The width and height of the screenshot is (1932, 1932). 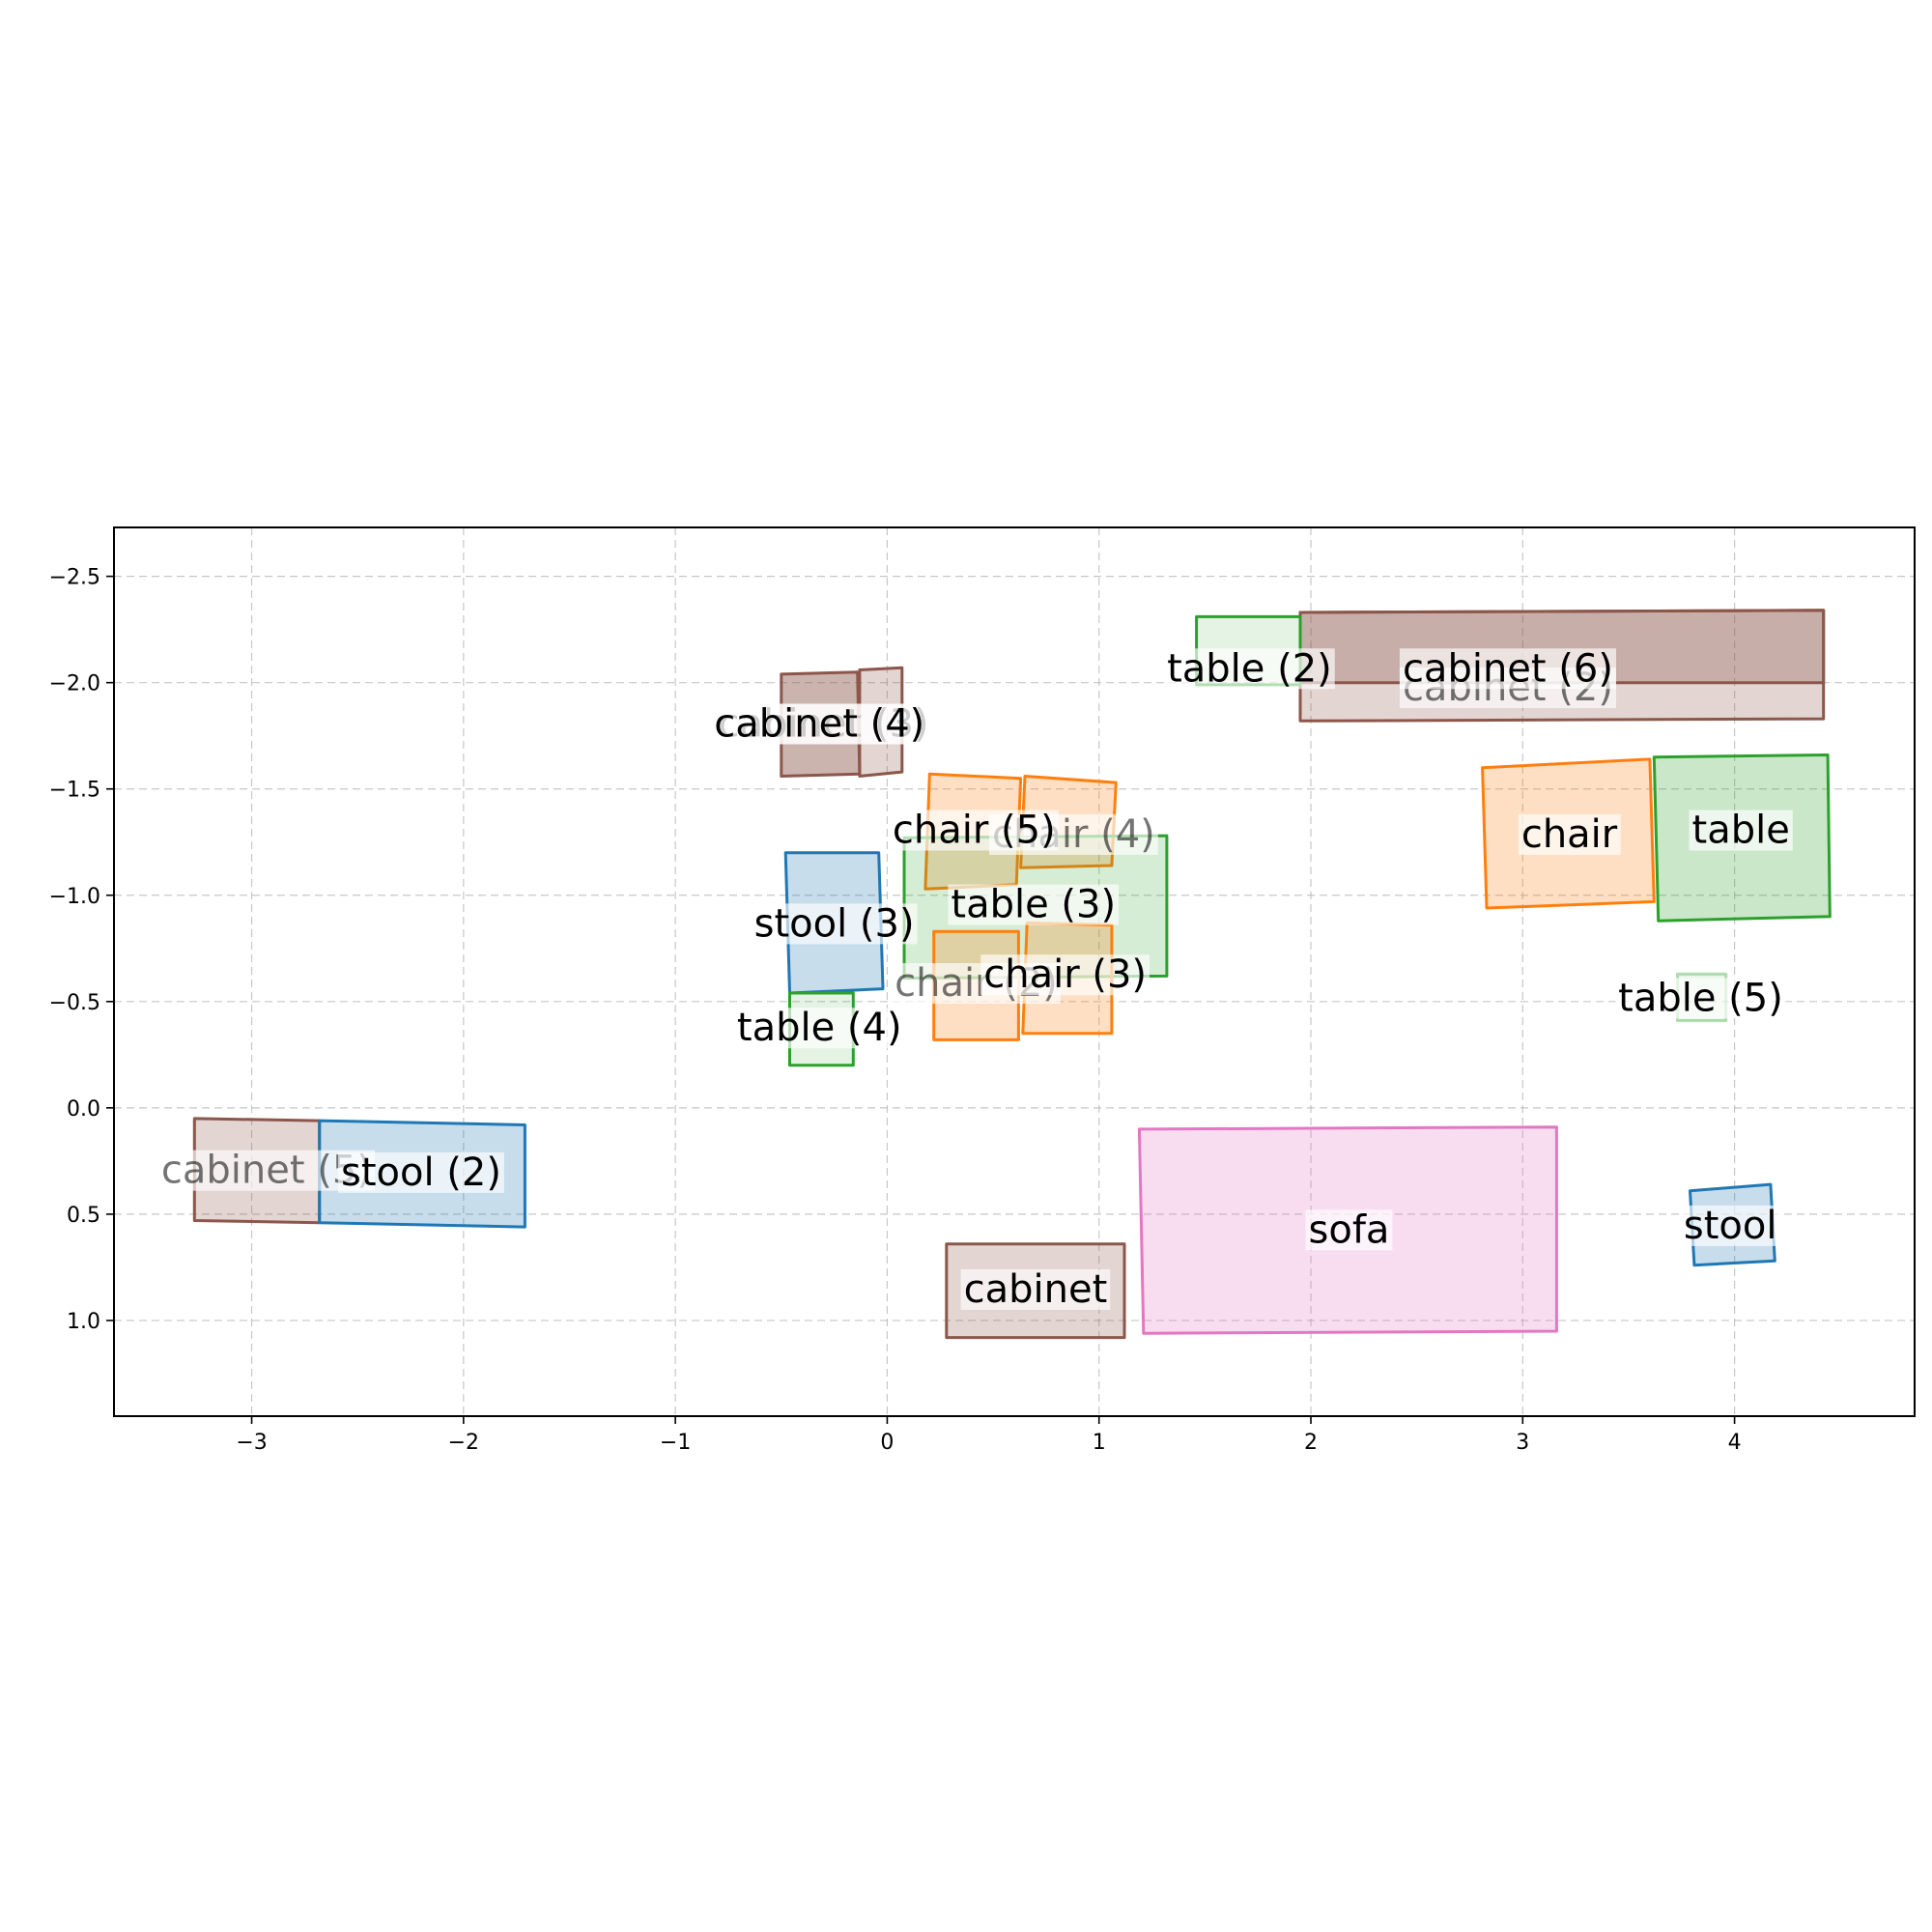 What do you see at coordinates (74, 897) in the screenshot?
I see `y-tick-label: −1.0` at bounding box center [74, 897].